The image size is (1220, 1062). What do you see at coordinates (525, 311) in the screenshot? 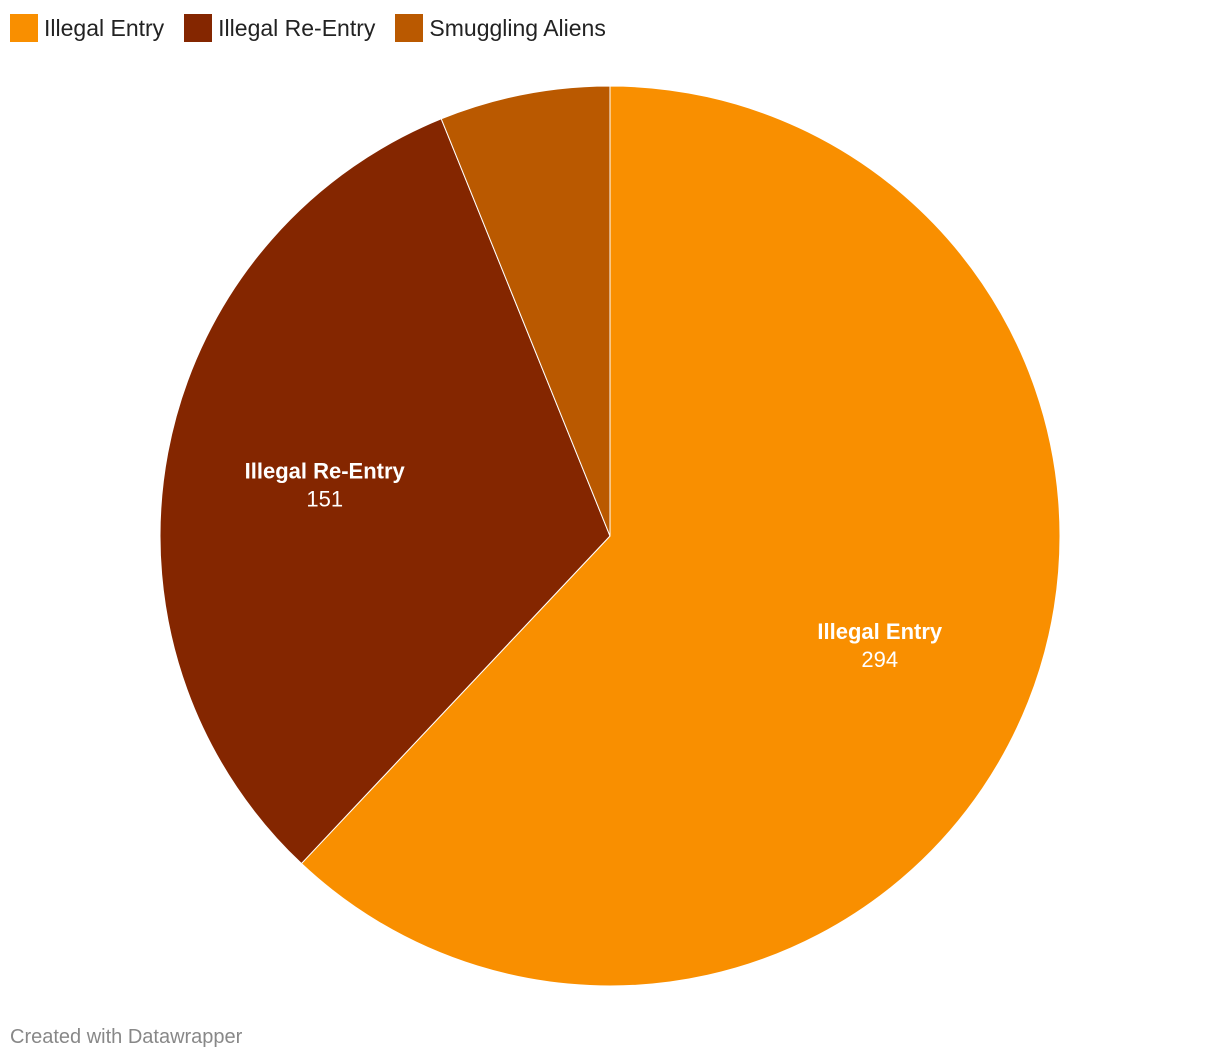
I see `pie-slice-smuggling-aliens` at bounding box center [525, 311].